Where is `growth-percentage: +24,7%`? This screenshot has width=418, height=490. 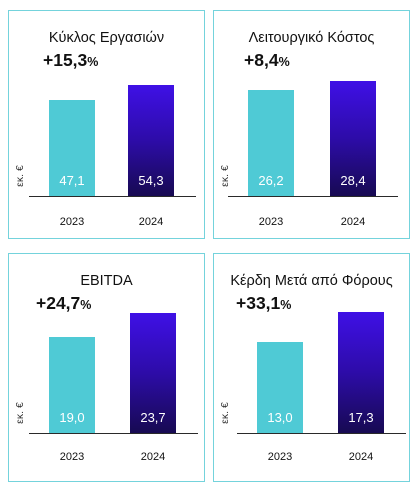 growth-percentage: +24,7% is located at coordinates (63, 303).